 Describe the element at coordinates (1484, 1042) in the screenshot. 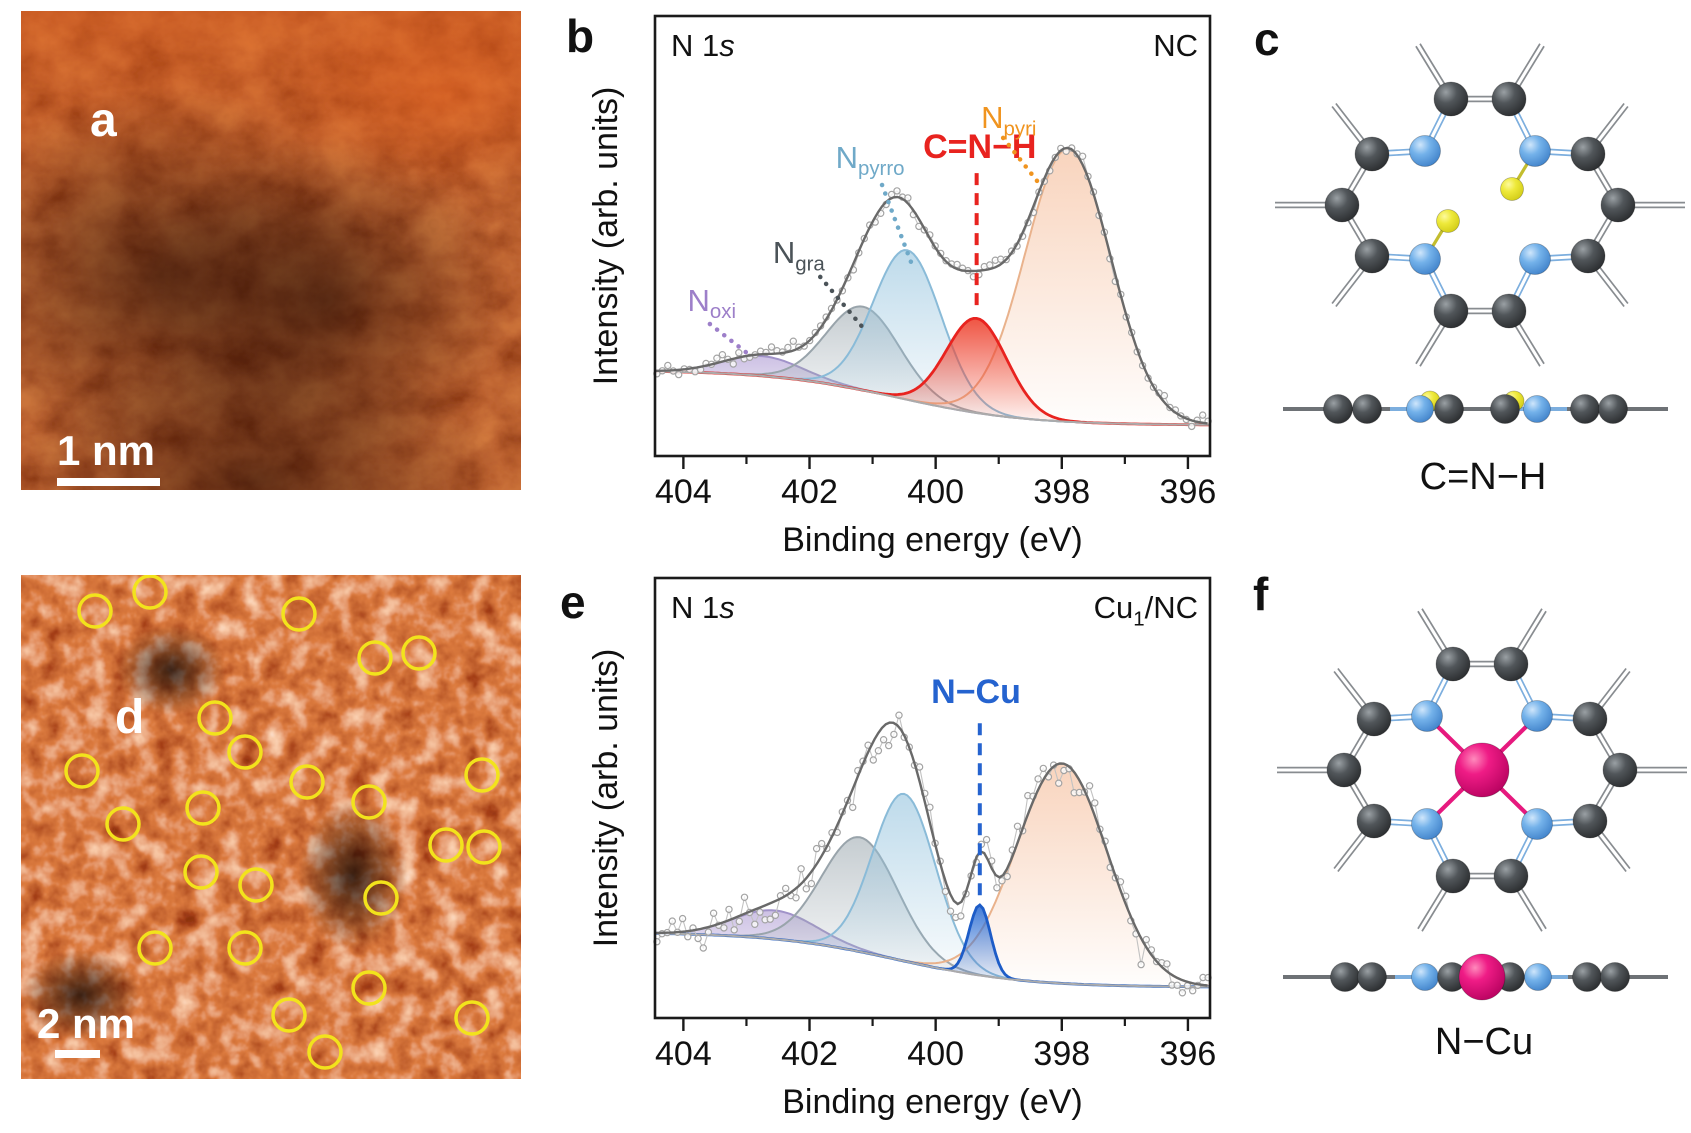

I see `molecule-caption: N−Cu` at that location.